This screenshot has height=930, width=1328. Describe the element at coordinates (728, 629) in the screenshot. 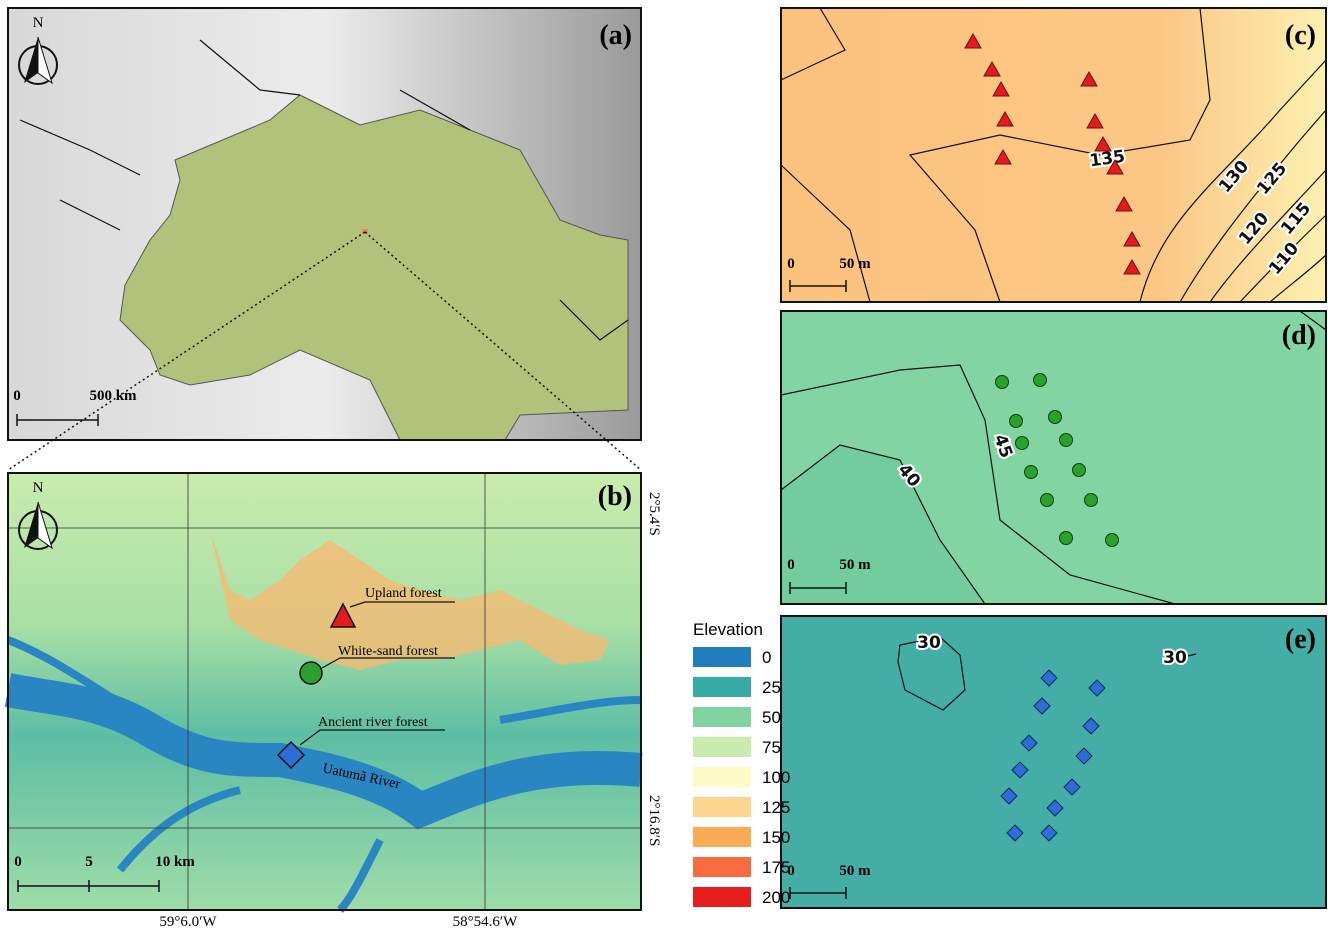

I see `legend-title: Elevation` at that location.